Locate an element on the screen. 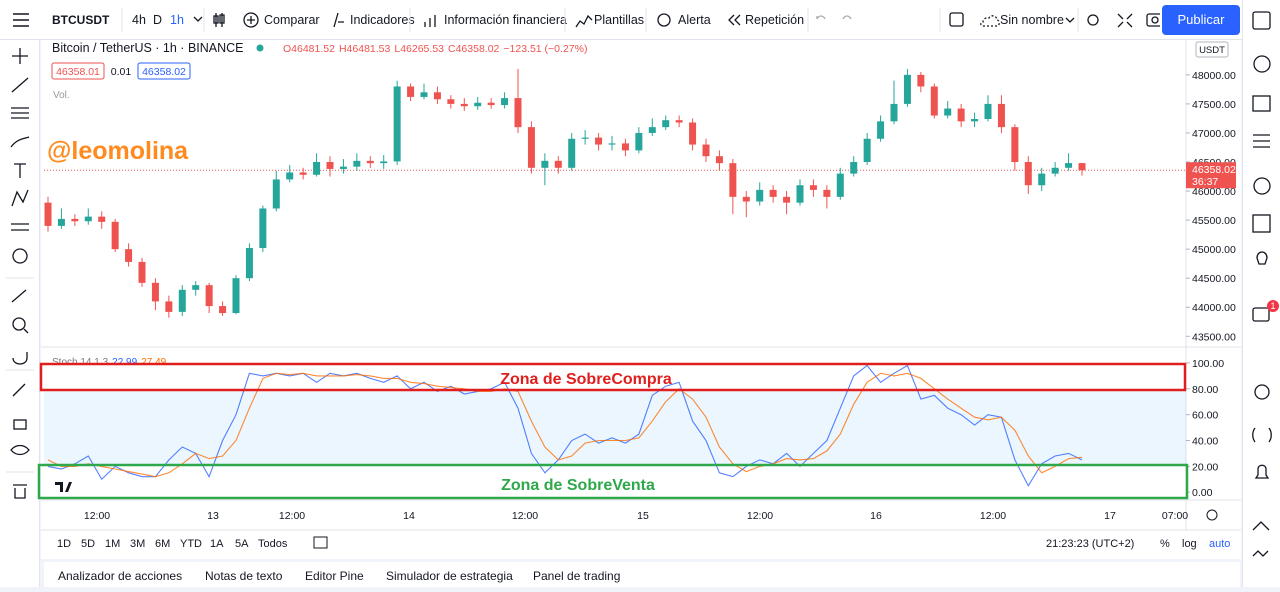 The width and height of the screenshot is (1280, 592). ask-box is located at coordinates (164, 71).